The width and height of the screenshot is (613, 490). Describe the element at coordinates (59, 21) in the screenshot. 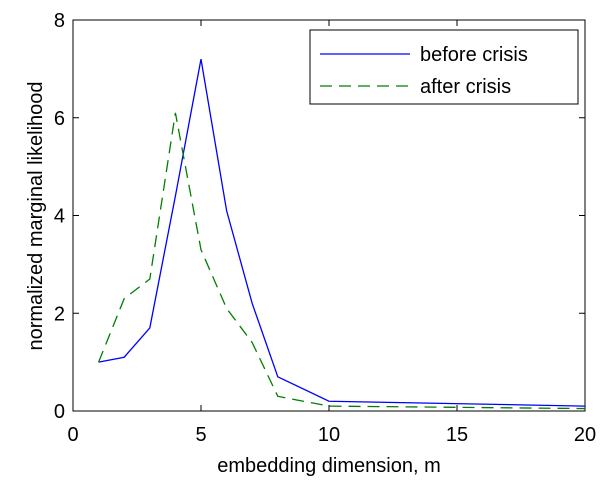

I see `y-tick-label: 8` at that location.